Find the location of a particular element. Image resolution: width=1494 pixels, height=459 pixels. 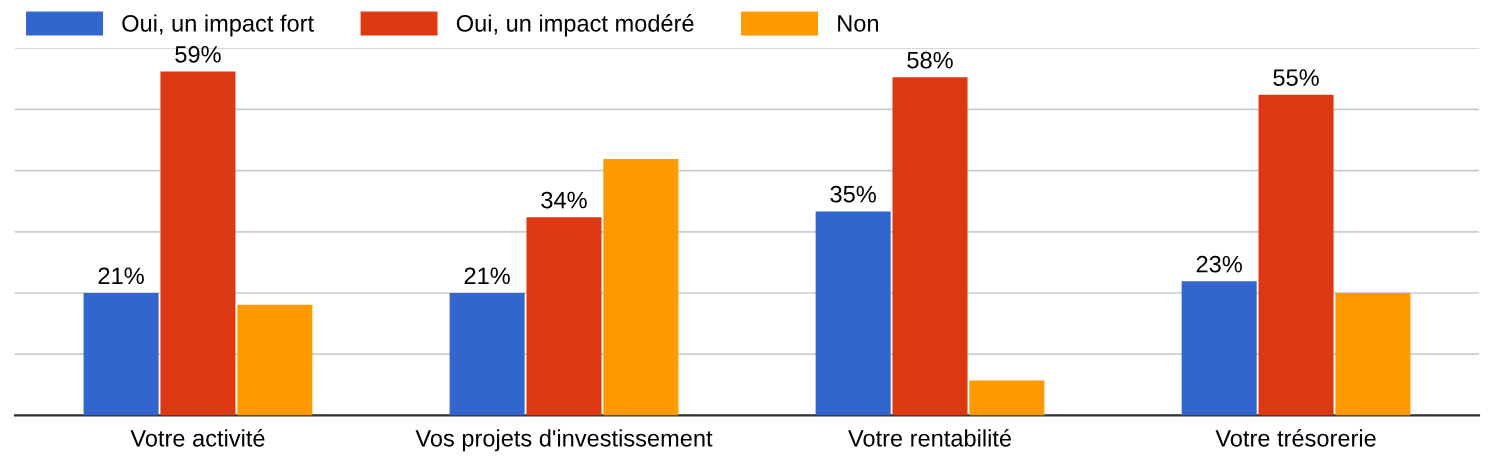

x-tick-label: Vos projets d'investissement is located at coordinates (564, 440).